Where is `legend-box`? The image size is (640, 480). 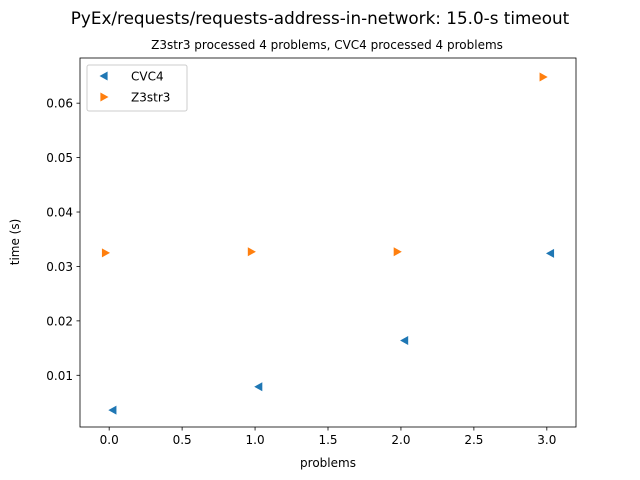
legend-box is located at coordinates (137, 88).